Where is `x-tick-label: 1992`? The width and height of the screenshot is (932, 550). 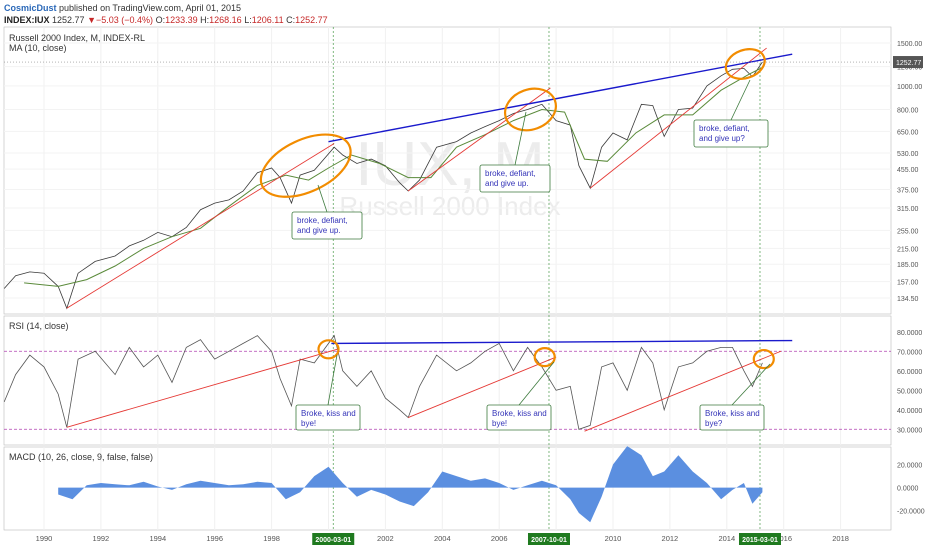
x-tick-label: 1992 is located at coordinates (101, 538).